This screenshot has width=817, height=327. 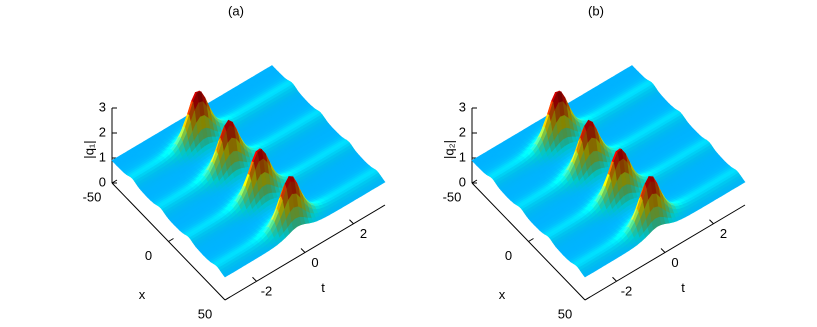 What do you see at coordinates (448, 149) in the screenshot?
I see `z-axis-label: |q₂|` at bounding box center [448, 149].